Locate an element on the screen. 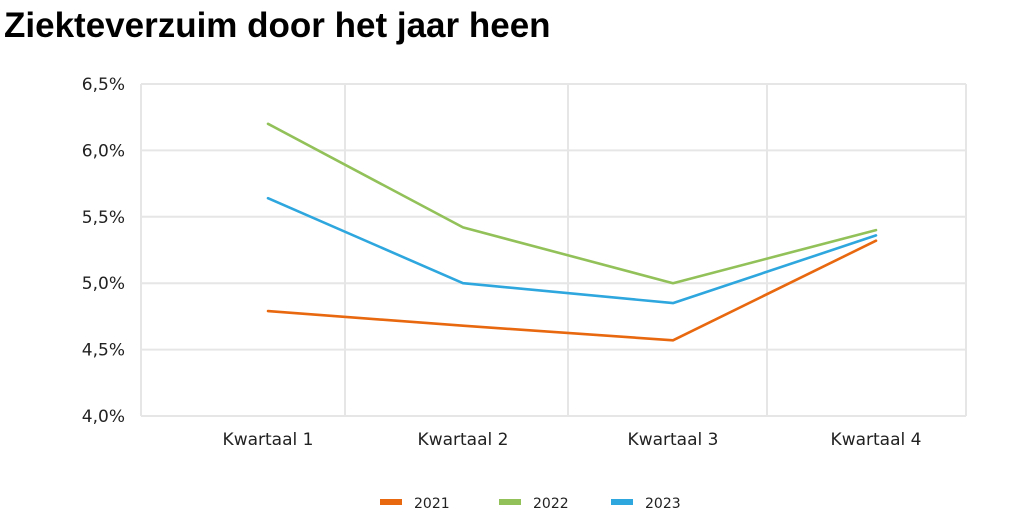  legend-label-2021: 2021 is located at coordinates (432, 504).